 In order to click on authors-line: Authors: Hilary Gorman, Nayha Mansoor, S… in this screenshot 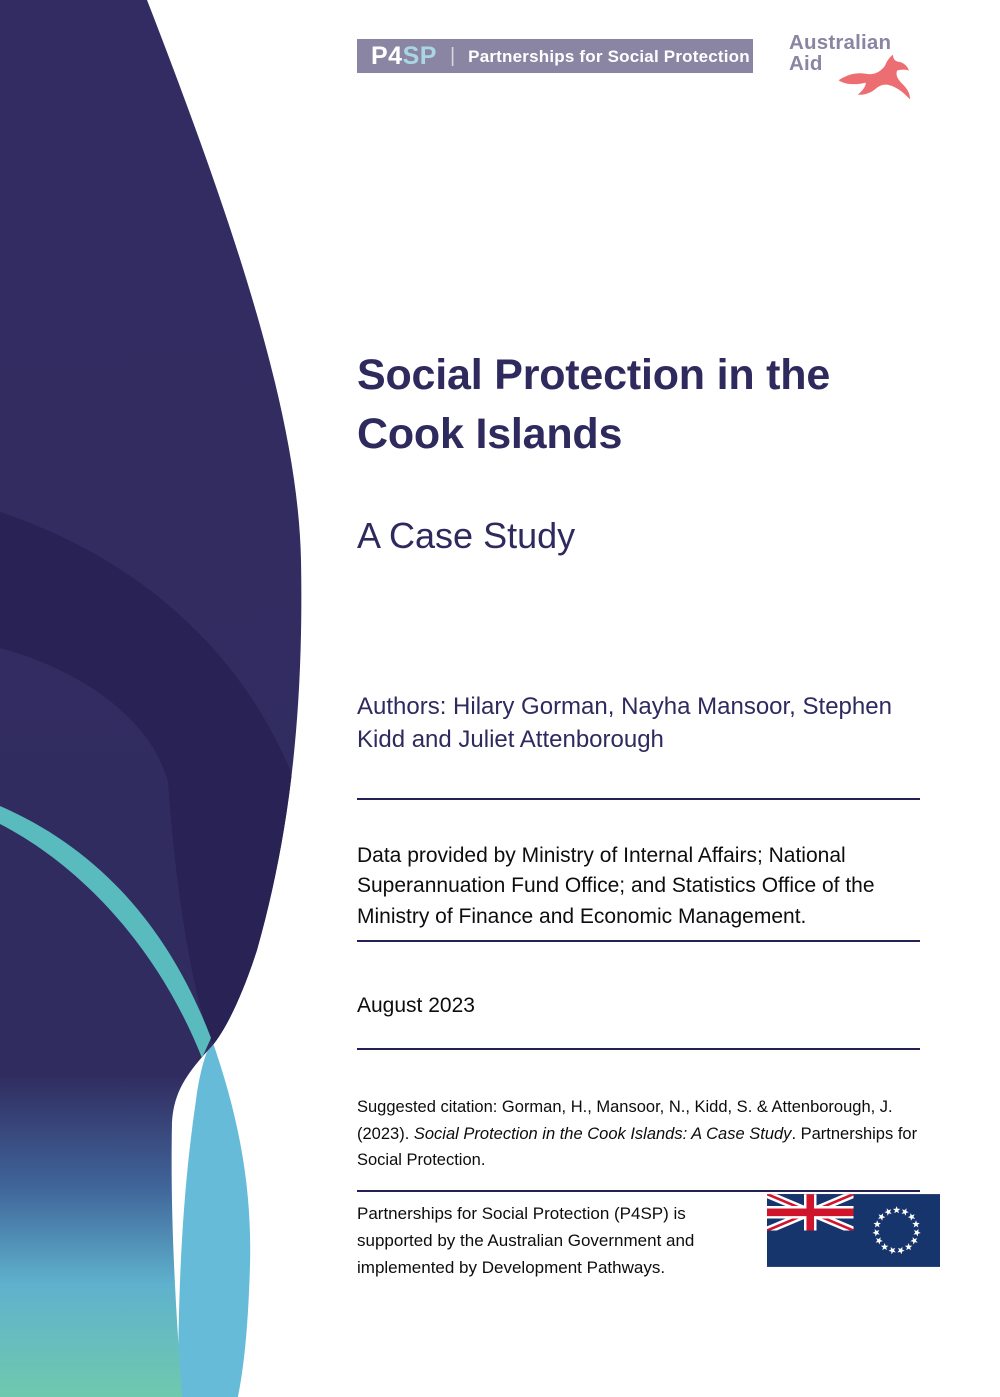, I will do `click(624, 723)`.